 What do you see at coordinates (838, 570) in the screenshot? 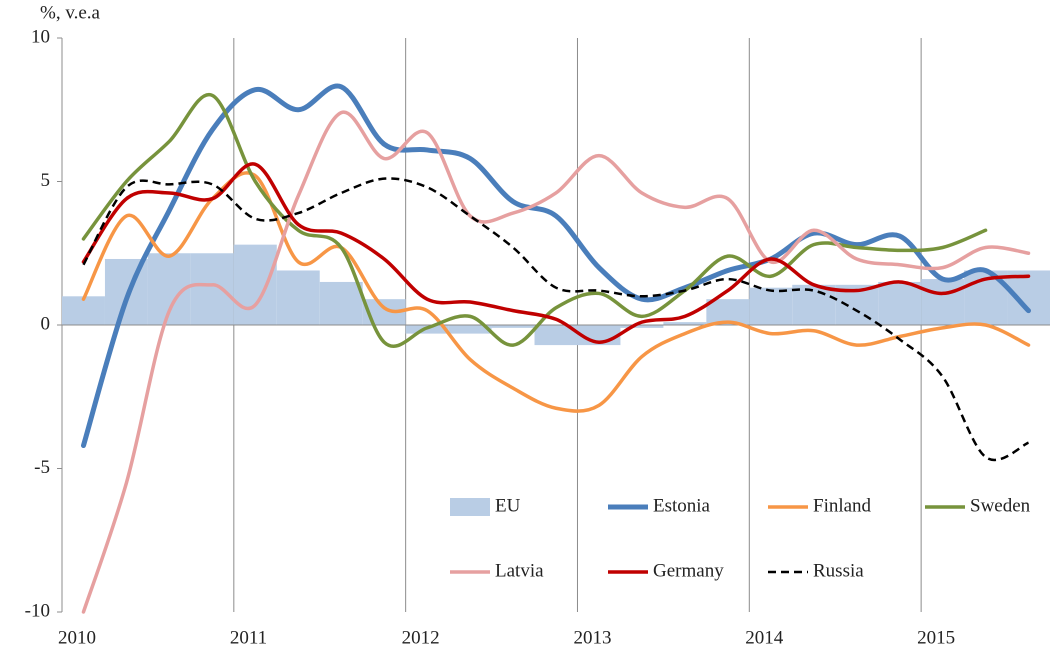
I see `legend-label: Russia` at bounding box center [838, 570].